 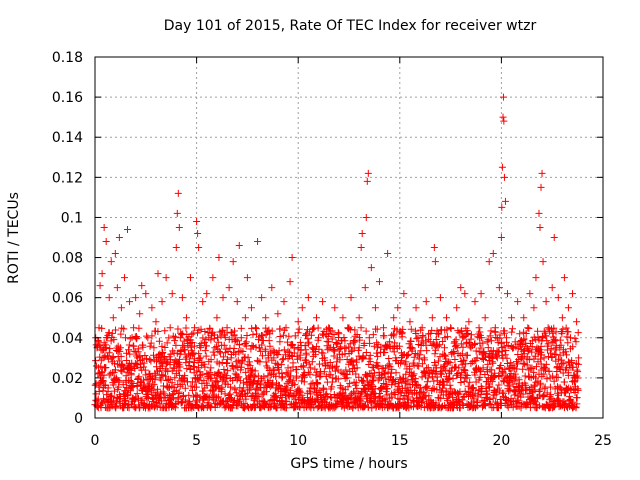 I want to click on y-tick-label: 0.08, so click(x=67, y=259).